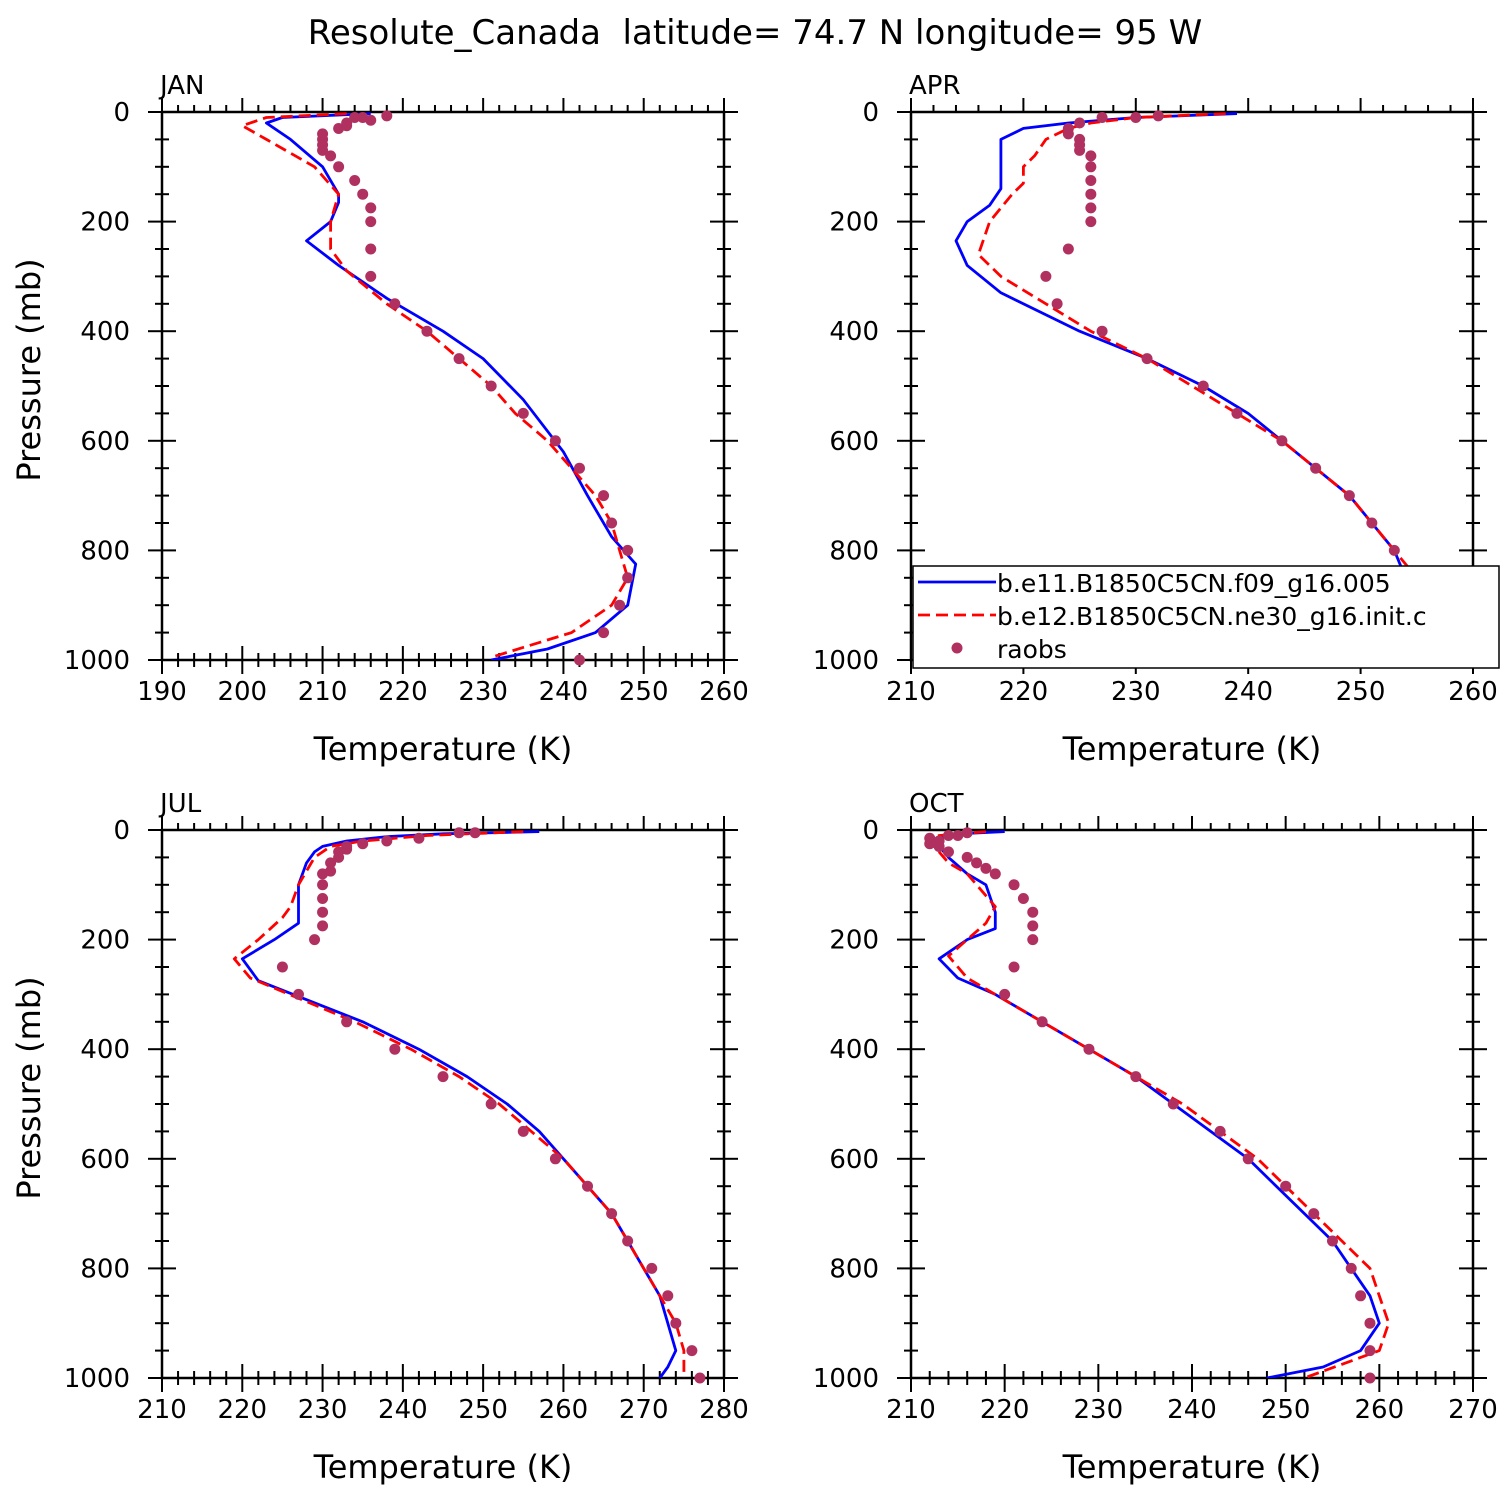 Image resolution: width=1510 pixels, height=1510 pixels. Describe the element at coordinates (1159, 1104) in the screenshot. I see `series-line-f09` at that location.